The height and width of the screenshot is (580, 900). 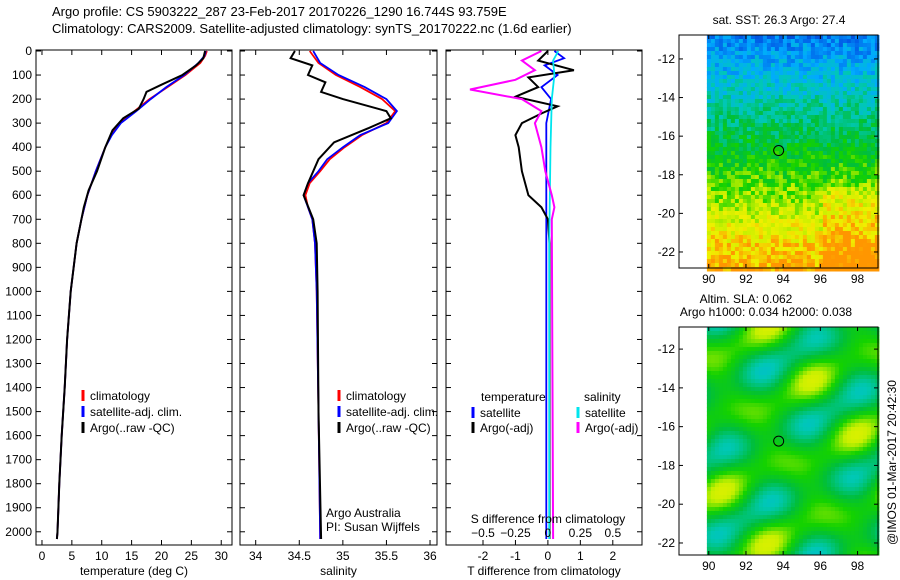 I want to click on series-satellite-adj-clim-, so click(x=350, y=295).